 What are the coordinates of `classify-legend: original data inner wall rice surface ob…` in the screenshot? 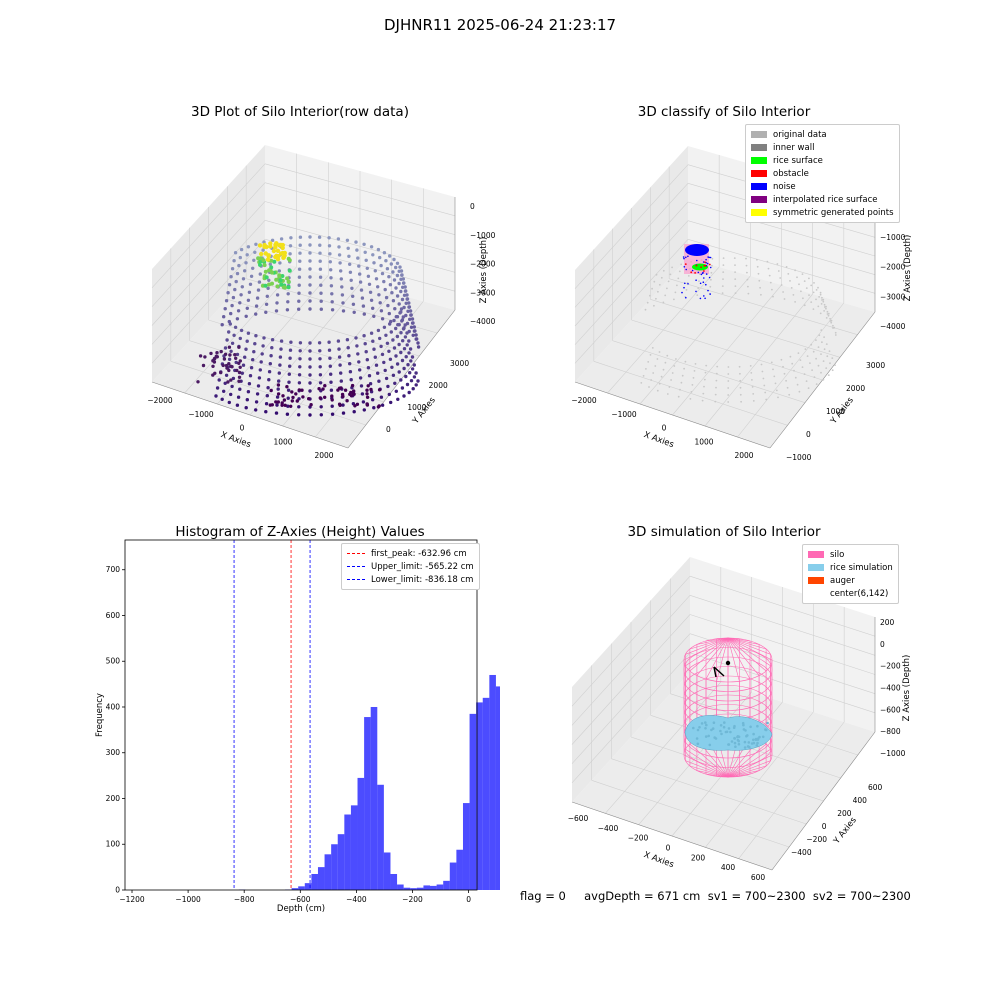 It's located at (822, 173).